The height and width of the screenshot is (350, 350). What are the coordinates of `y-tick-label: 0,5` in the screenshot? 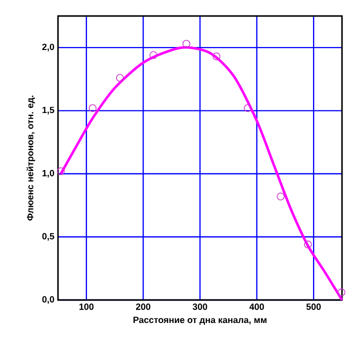 It's located at (48, 237).